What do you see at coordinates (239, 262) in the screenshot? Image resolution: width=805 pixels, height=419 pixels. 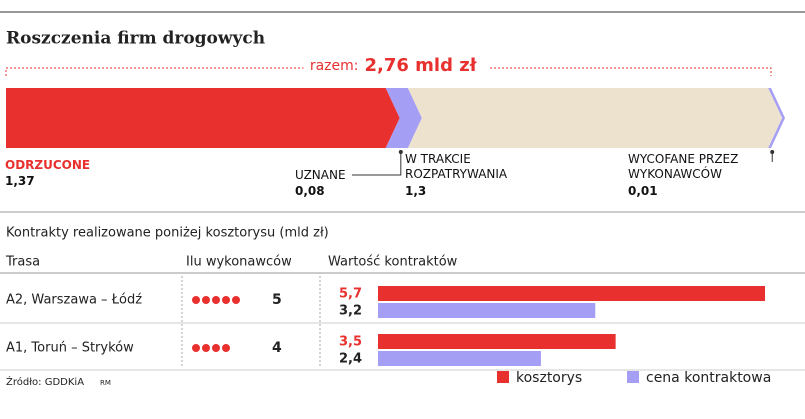 I see `header: Ilu wykonawców` at bounding box center [239, 262].